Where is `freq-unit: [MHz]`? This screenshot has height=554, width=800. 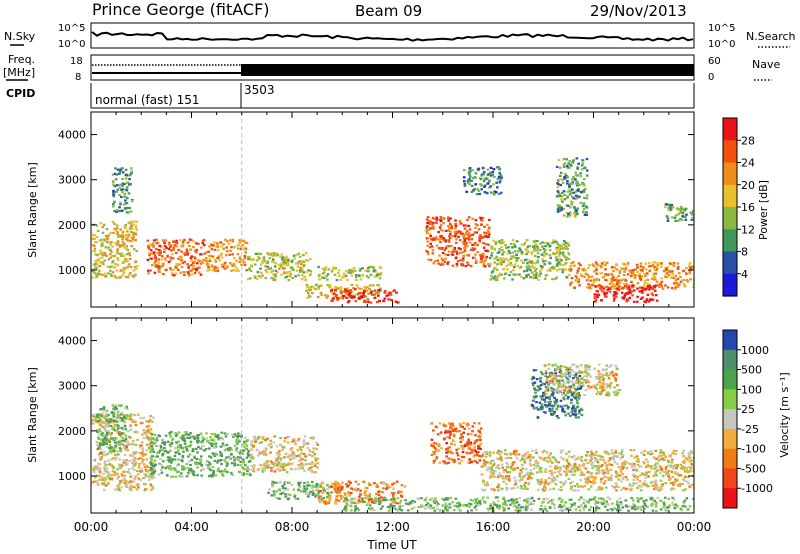
freq-unit: [MHz] is located at coordinates (19, 72).